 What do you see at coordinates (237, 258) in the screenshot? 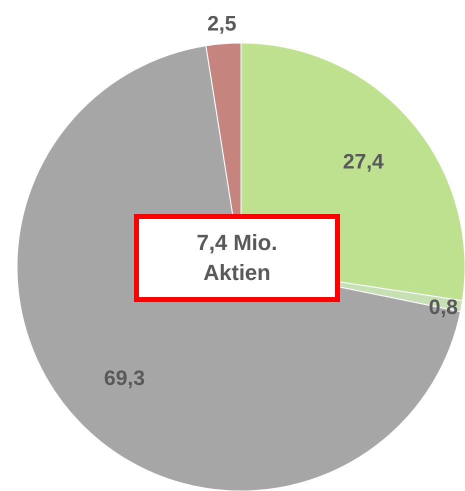
I see `callout-box: 7,4 Mio. Aktien` at bounding box center [237, 258].